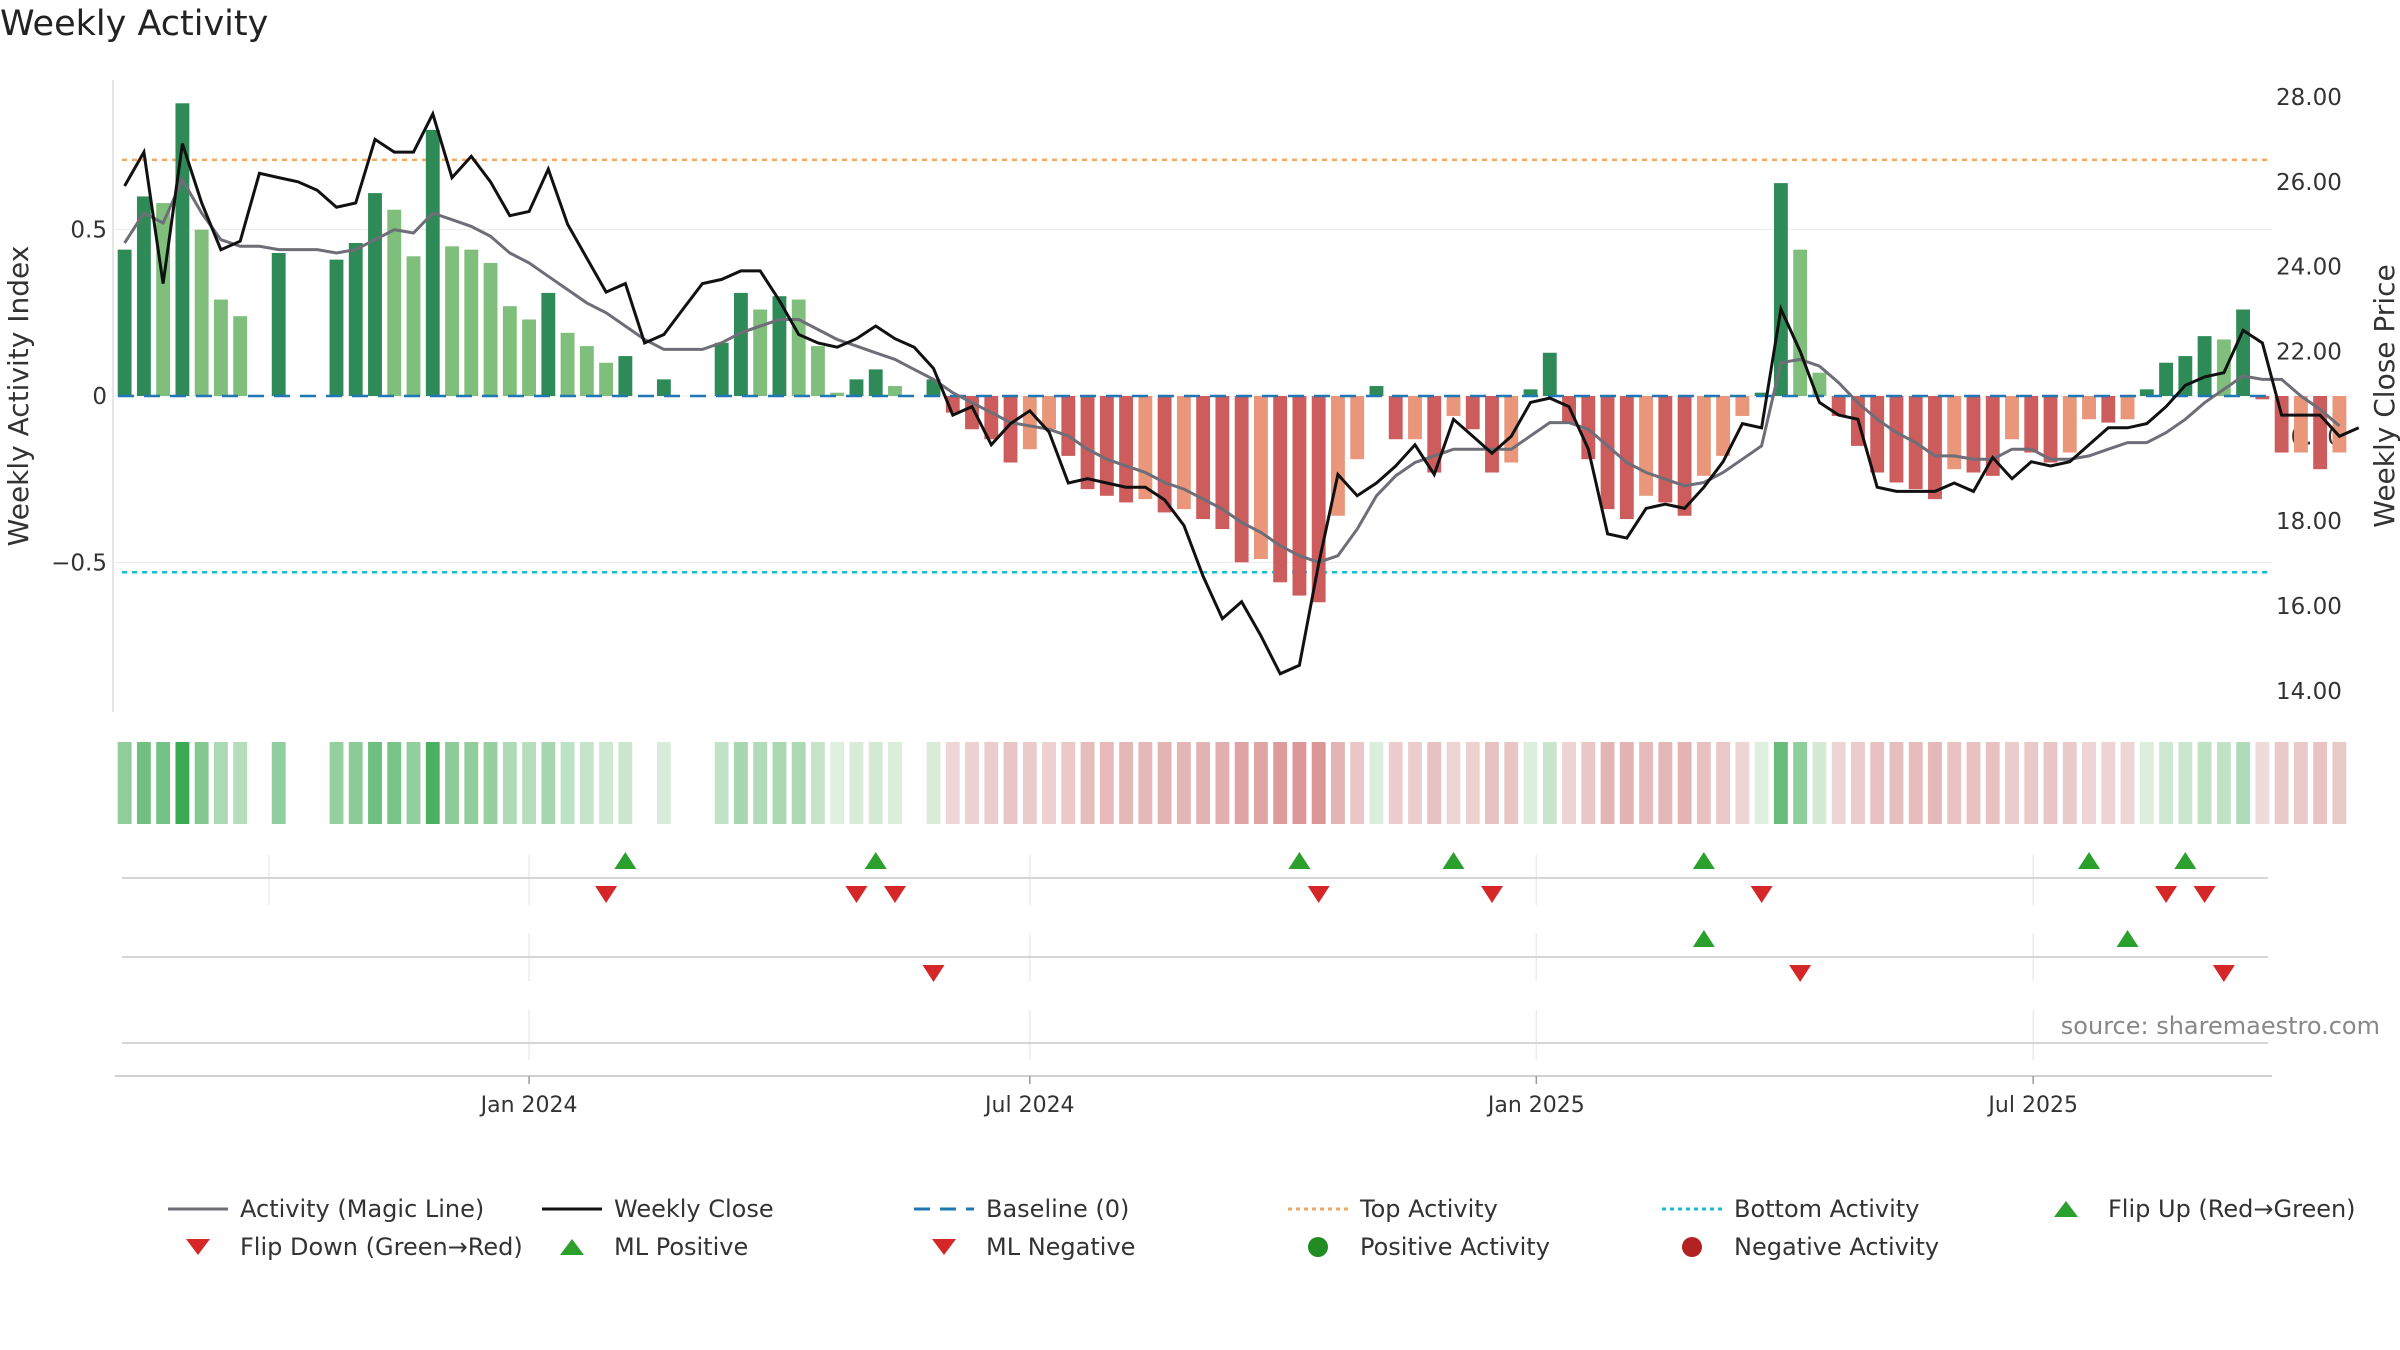  What do you see at coordinates (1024, 1247) in the screenshot?
I see `legend-item-ml-negative: ML Negative` at bounding box center [1024, 1247].